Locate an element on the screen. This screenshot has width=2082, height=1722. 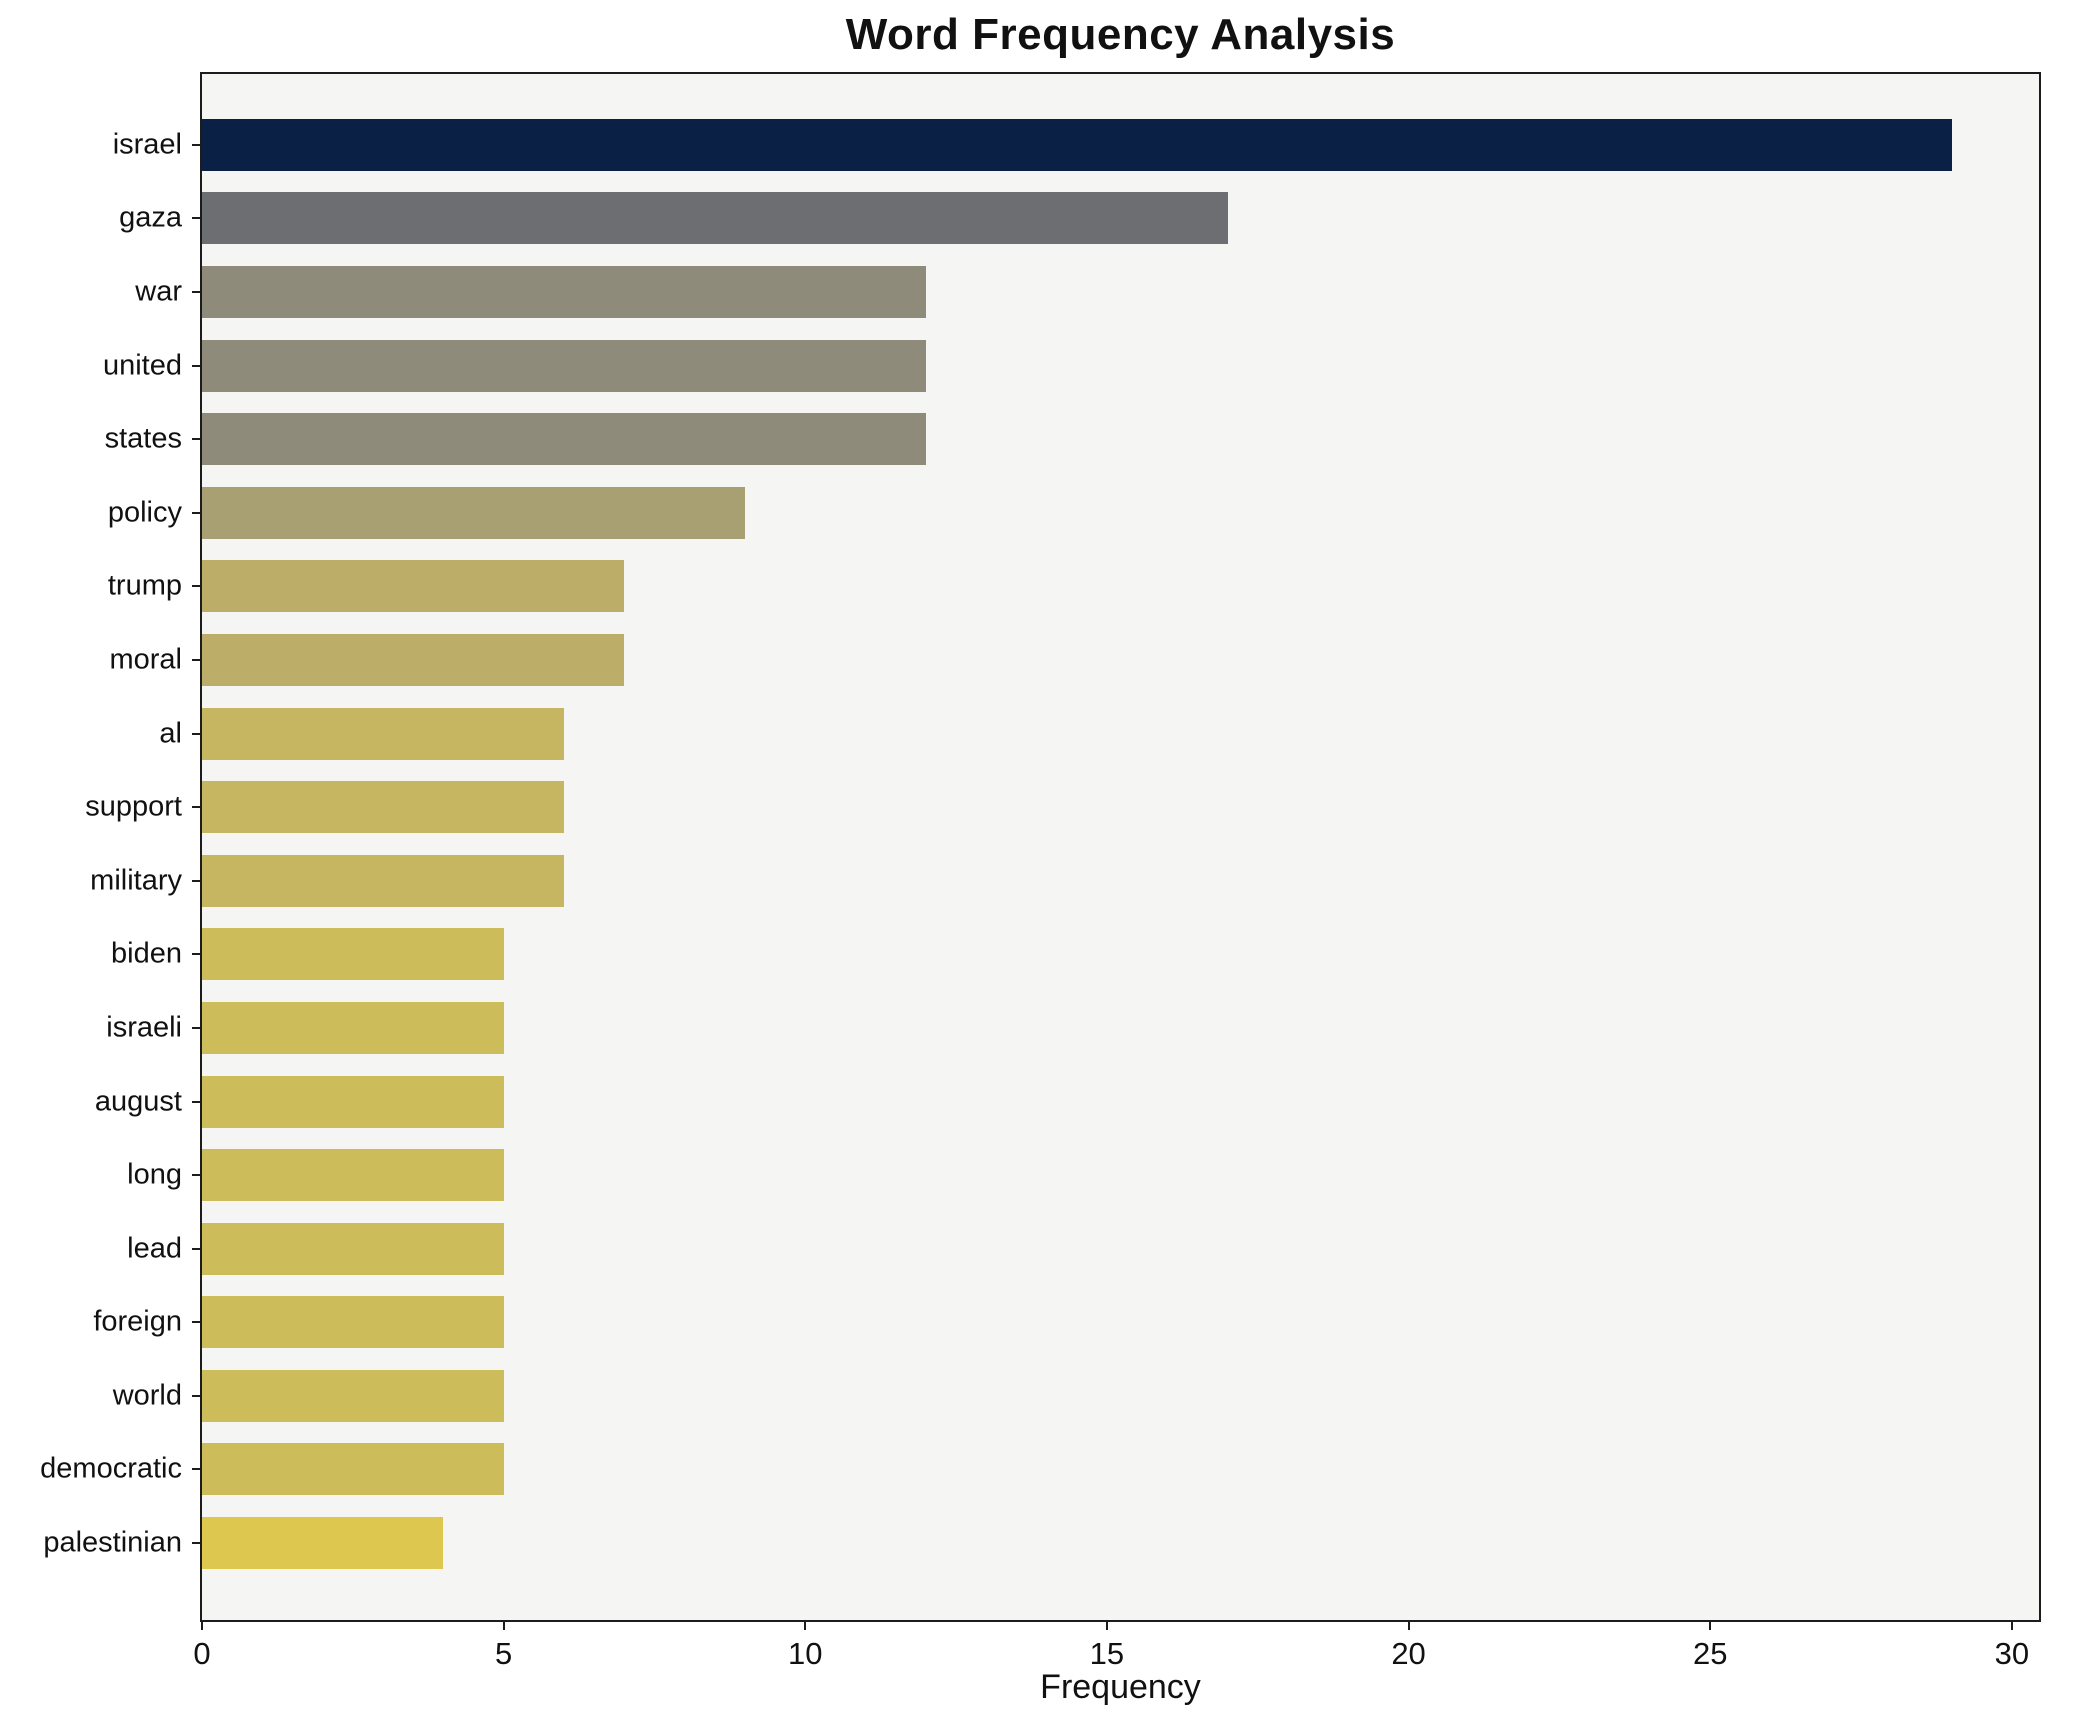
bar-row: world is located at coordinates (1076, 1396).